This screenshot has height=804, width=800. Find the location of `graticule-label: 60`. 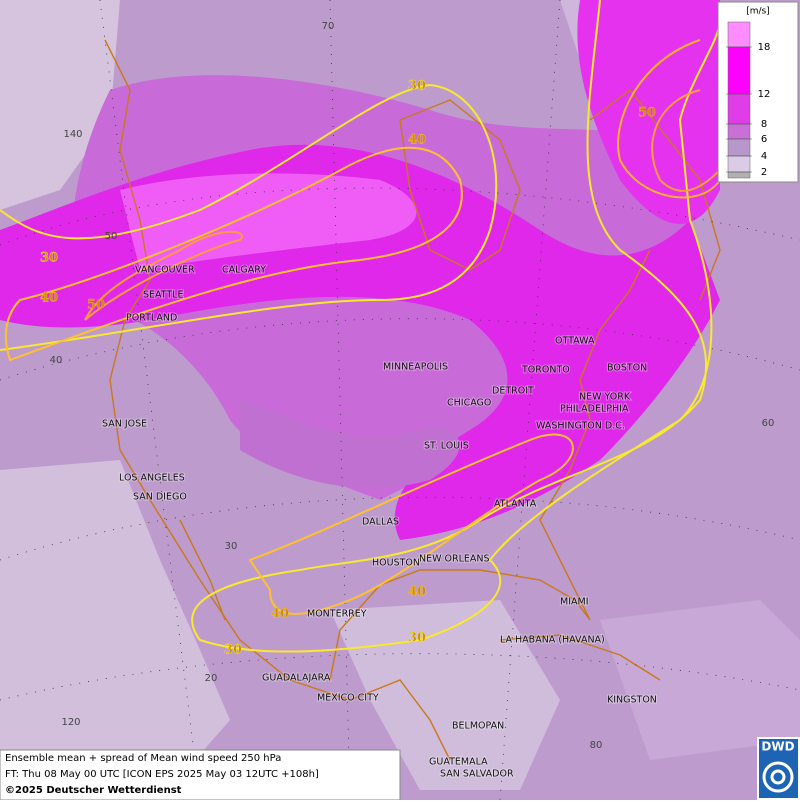

graticule-label: 60 is located at coordinates (768, 423).